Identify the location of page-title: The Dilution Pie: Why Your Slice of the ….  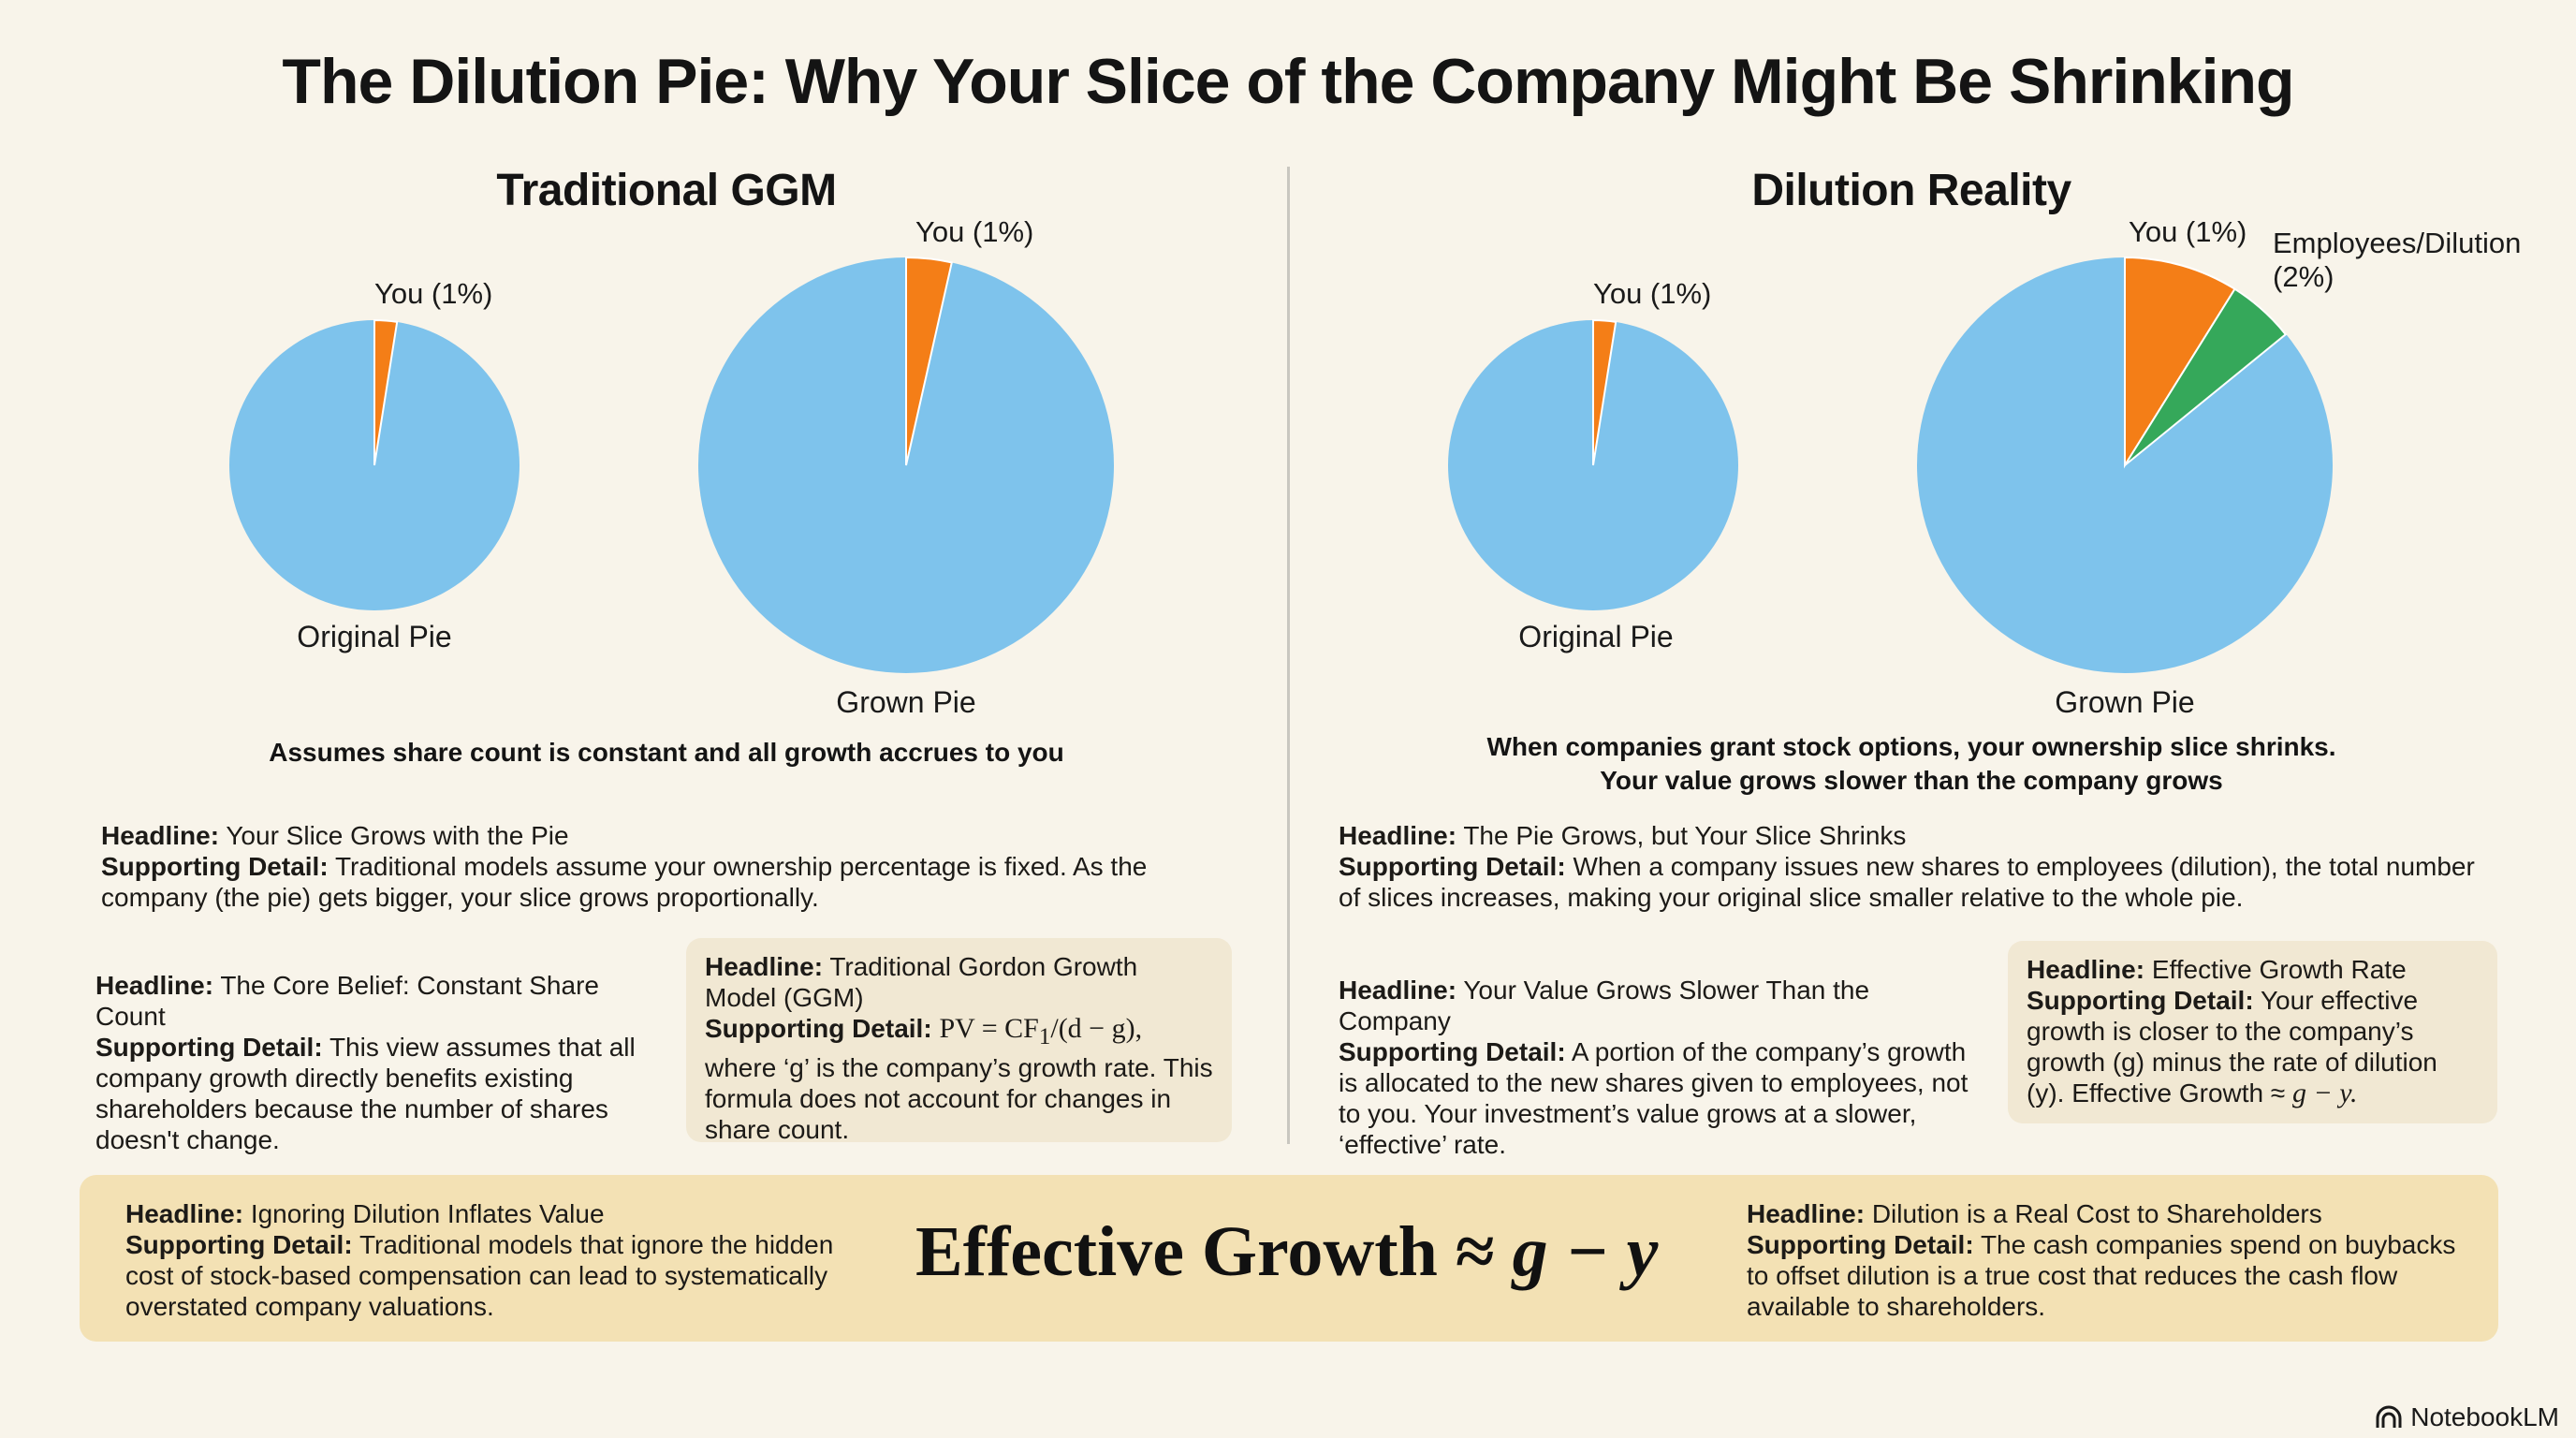
(1288, 81).